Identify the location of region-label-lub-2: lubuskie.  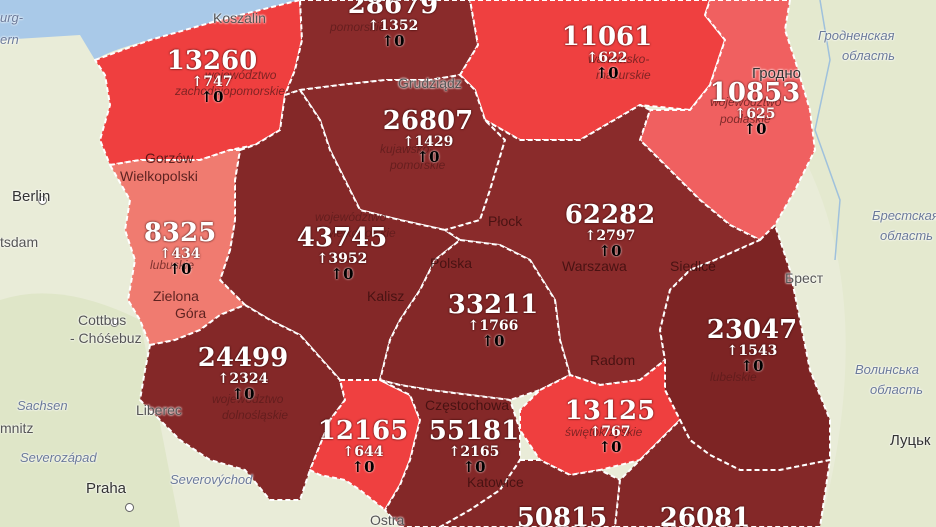
(172, 265).